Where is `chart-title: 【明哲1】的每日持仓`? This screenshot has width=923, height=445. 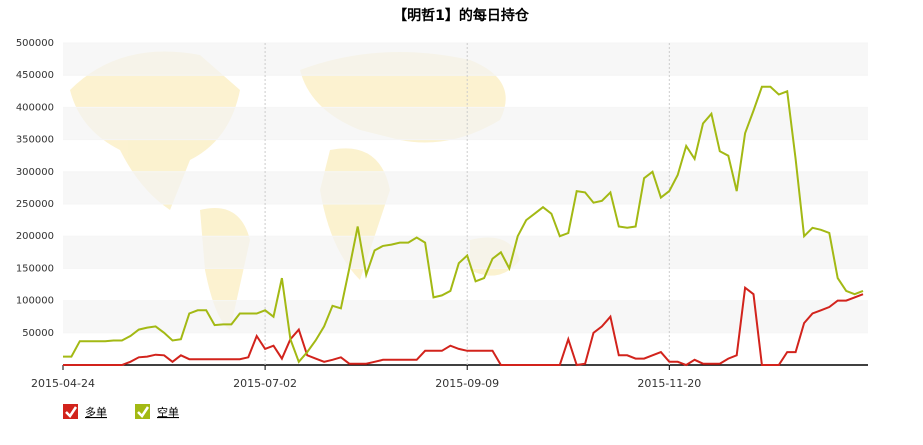 chart-title: 【明哲1】的每日持仓 is located at coordinates (461, 15).